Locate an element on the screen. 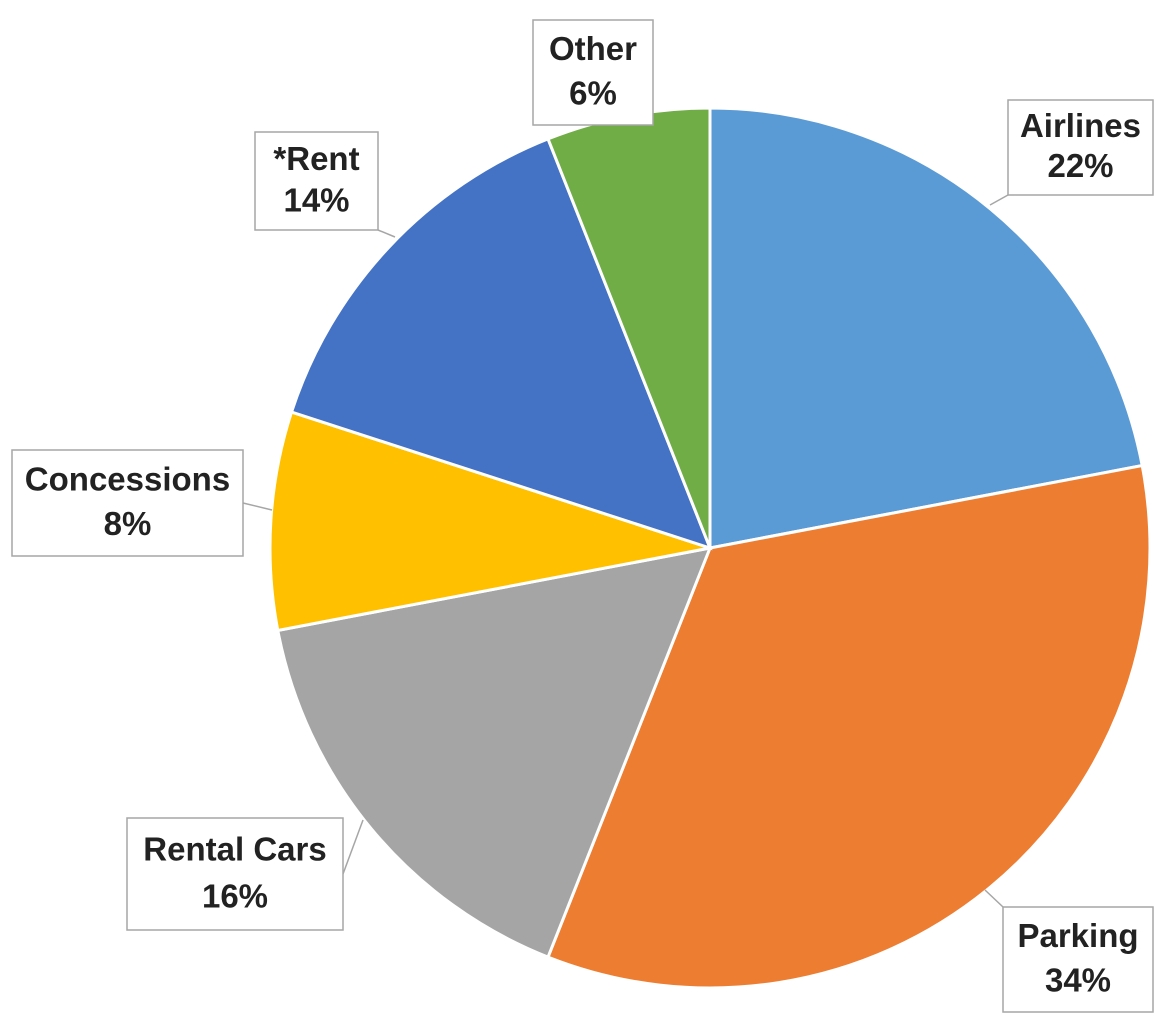  category-label: *Rent is located at coordinates (316, 158).